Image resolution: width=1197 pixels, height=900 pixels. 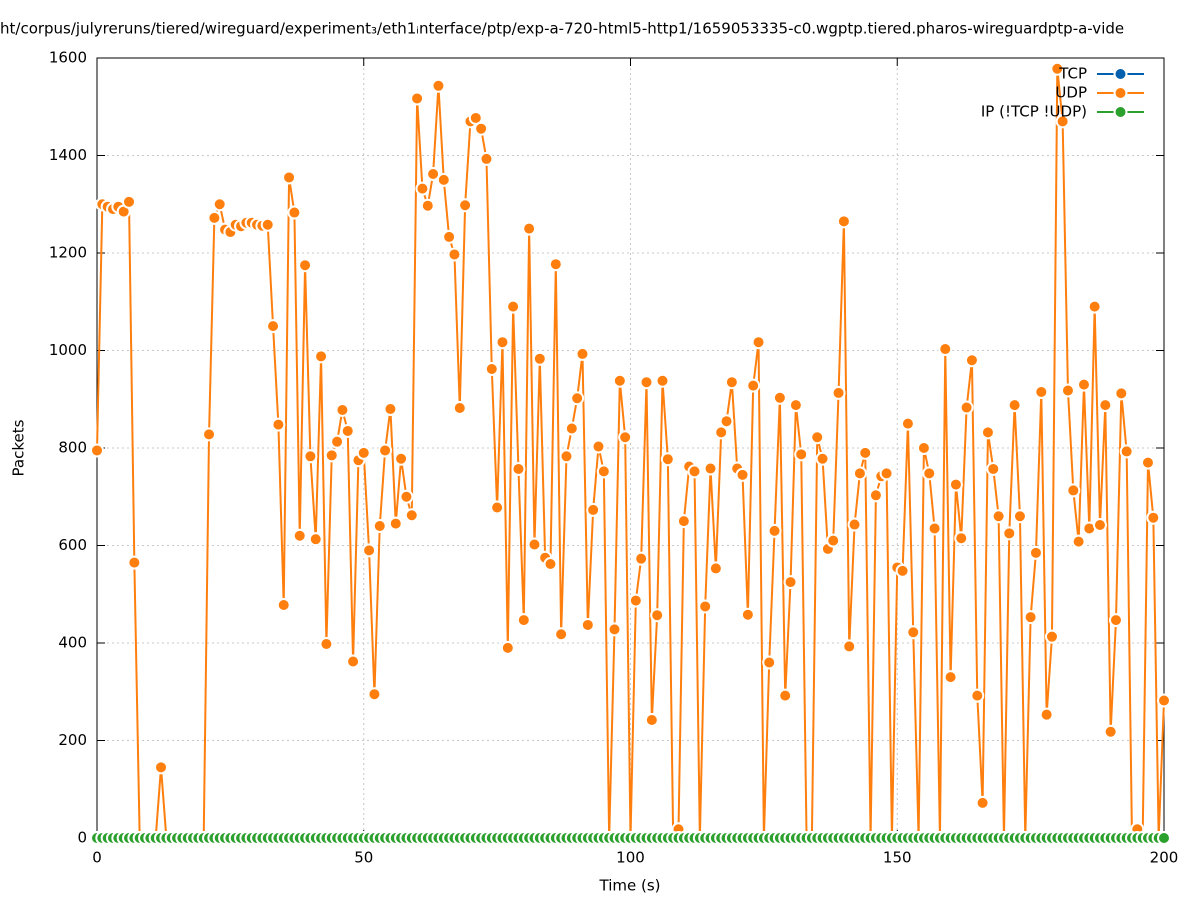 I want to click on y-tick-label: 1400, so click(x=68, y=155).